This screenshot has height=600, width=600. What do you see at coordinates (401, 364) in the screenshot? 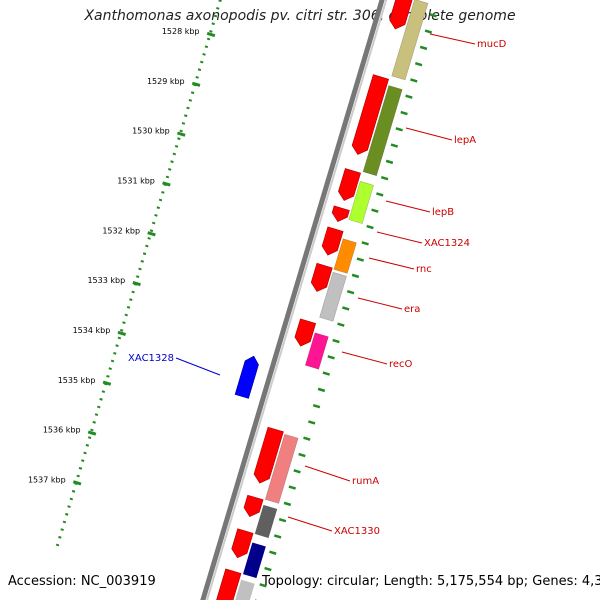
I see `gene-label-reco: recO` at bounding box center [401, 364].